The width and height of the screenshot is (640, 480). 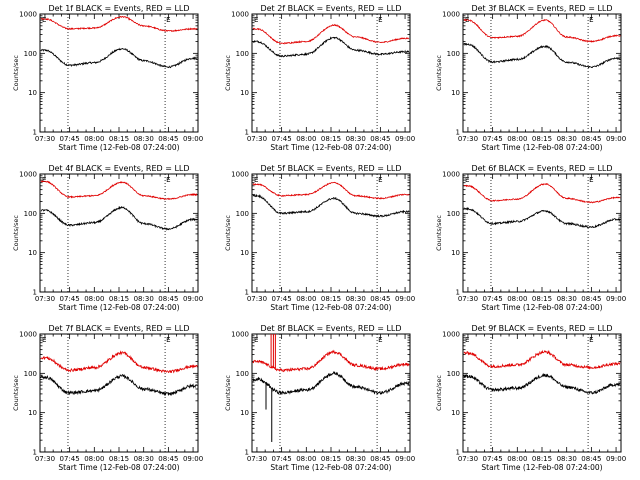 I want to click on panel-title: Det 5f BLACK = Events, RED = LLD, so click(x=330, y=168).